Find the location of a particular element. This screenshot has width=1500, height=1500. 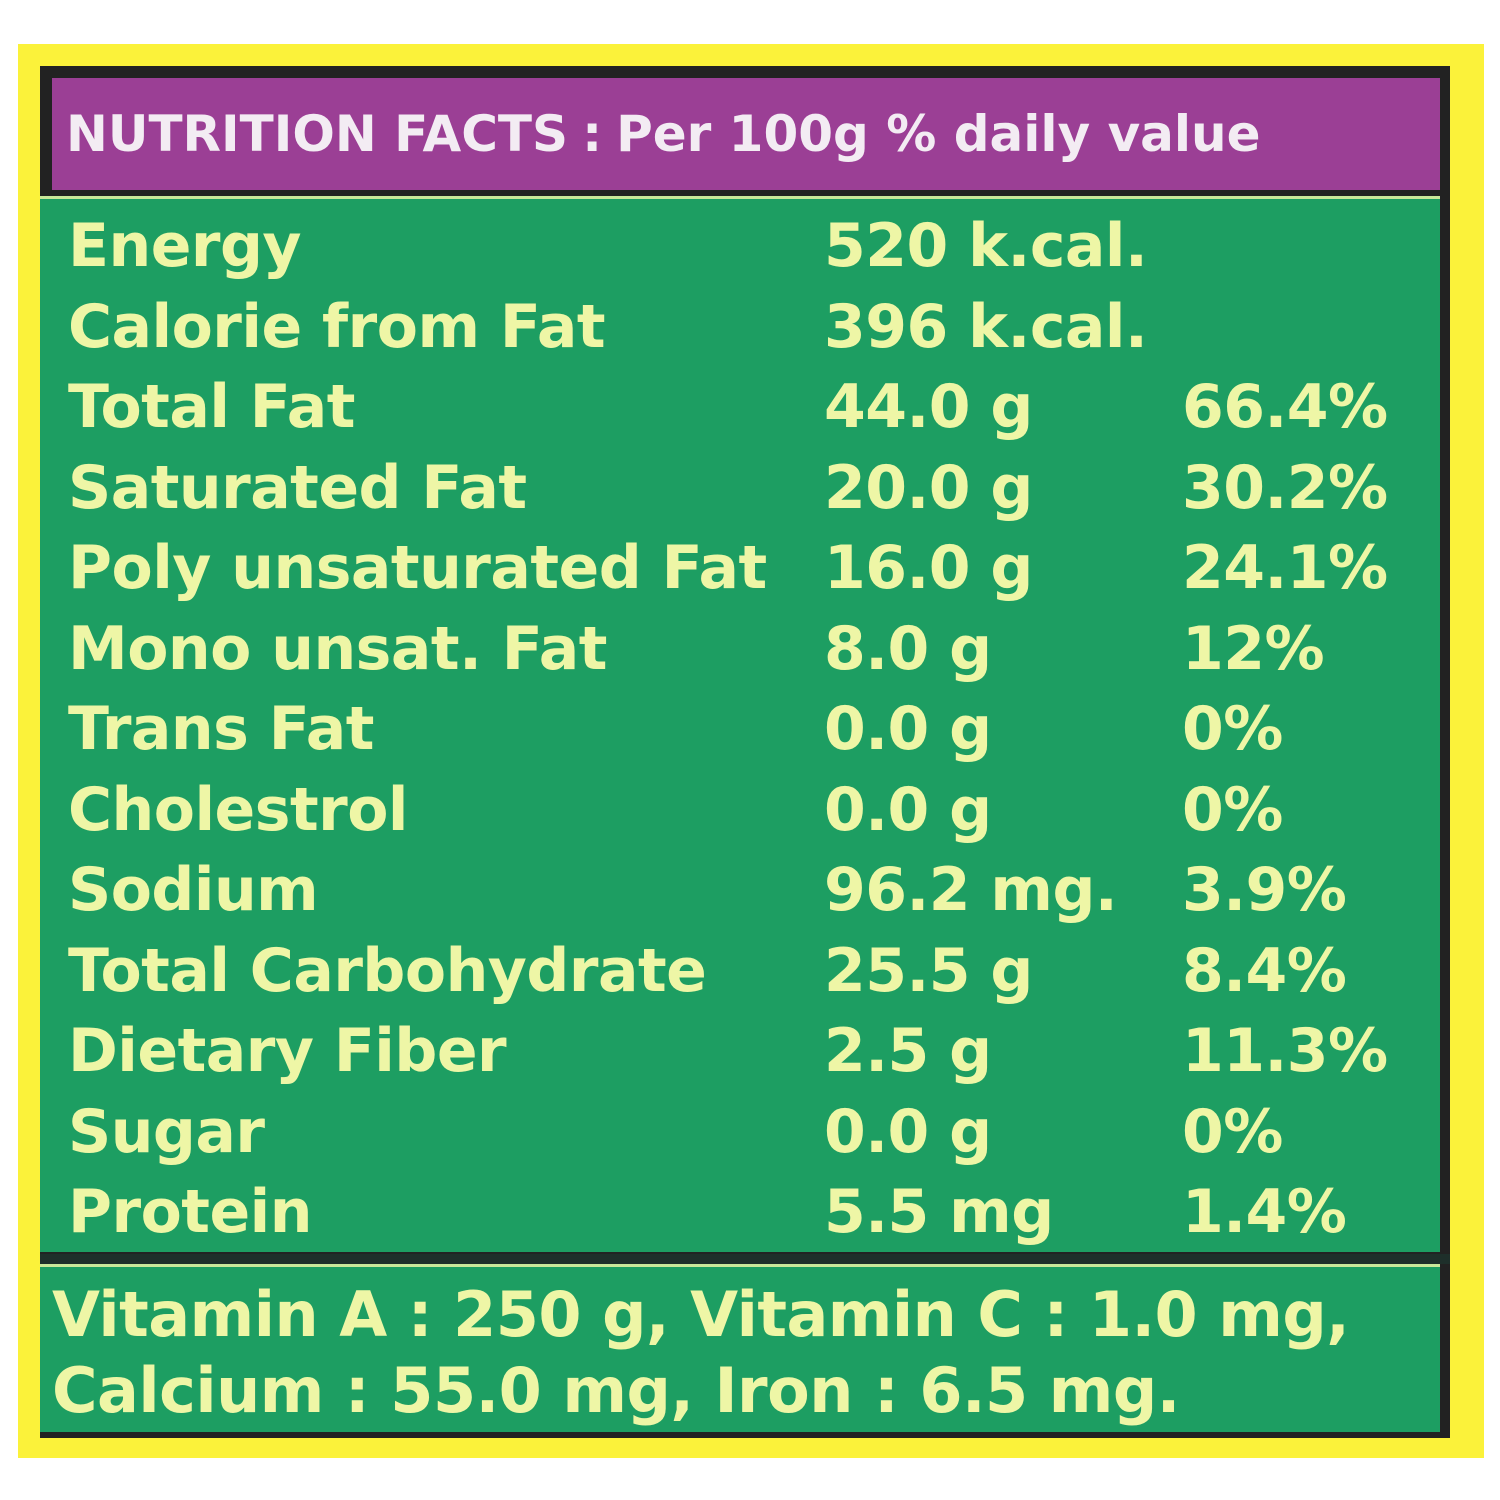

nutrient-amount: 96.2 mg. is located at coordinates (971, 890).